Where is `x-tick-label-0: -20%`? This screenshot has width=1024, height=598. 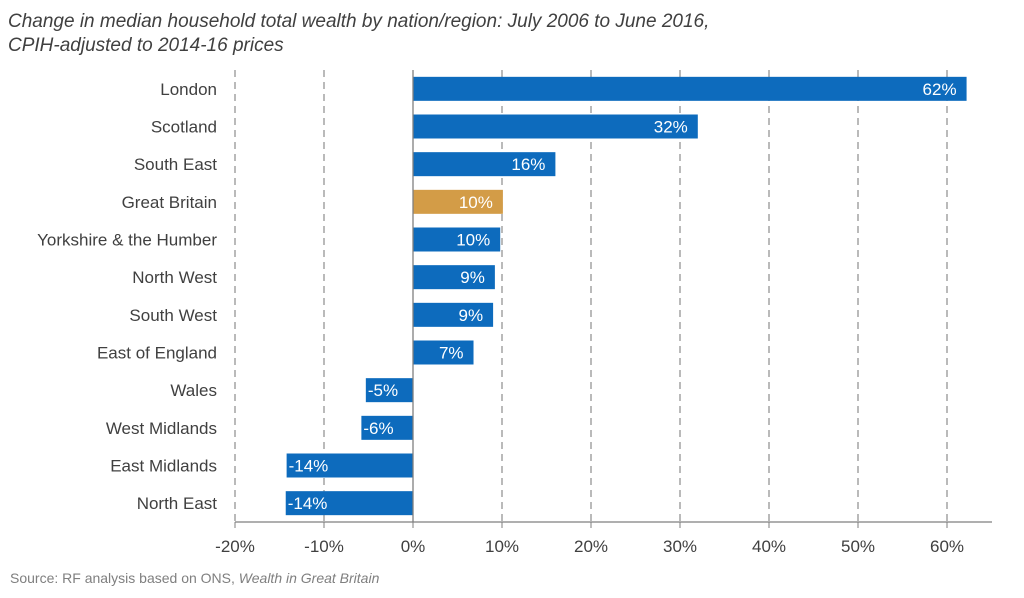 x-tick-label-0: -20% is located at coordinates (235, 546).